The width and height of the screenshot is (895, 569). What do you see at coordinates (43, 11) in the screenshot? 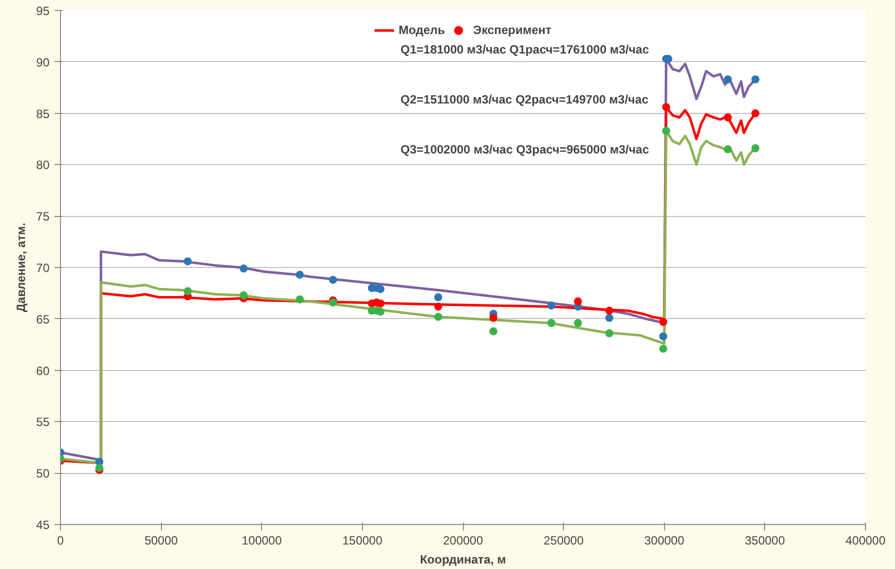
I see `y-tick-label: 95` at bounding box center [43, 11].